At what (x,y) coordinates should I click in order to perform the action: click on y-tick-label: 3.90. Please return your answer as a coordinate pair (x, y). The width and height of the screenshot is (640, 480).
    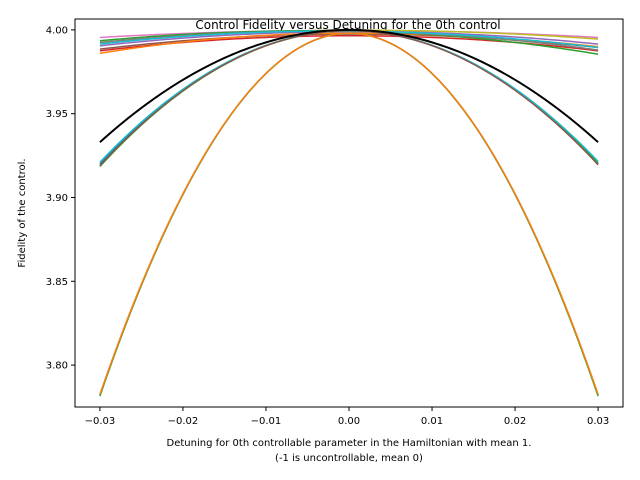
    Looking at the image, I should click on (57, 198).